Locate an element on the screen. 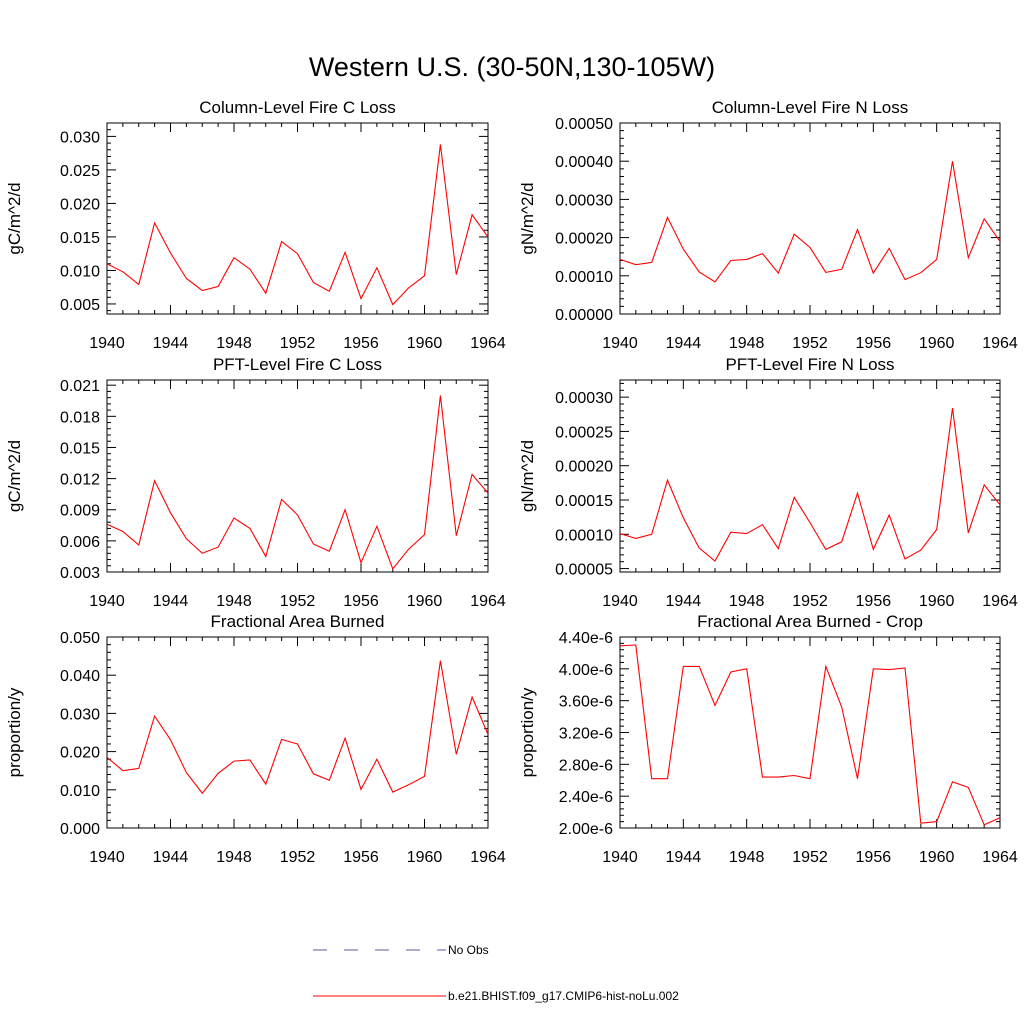 The image size is (1024, 1024). panel-1-series-line is located at coordinates (297, 225).